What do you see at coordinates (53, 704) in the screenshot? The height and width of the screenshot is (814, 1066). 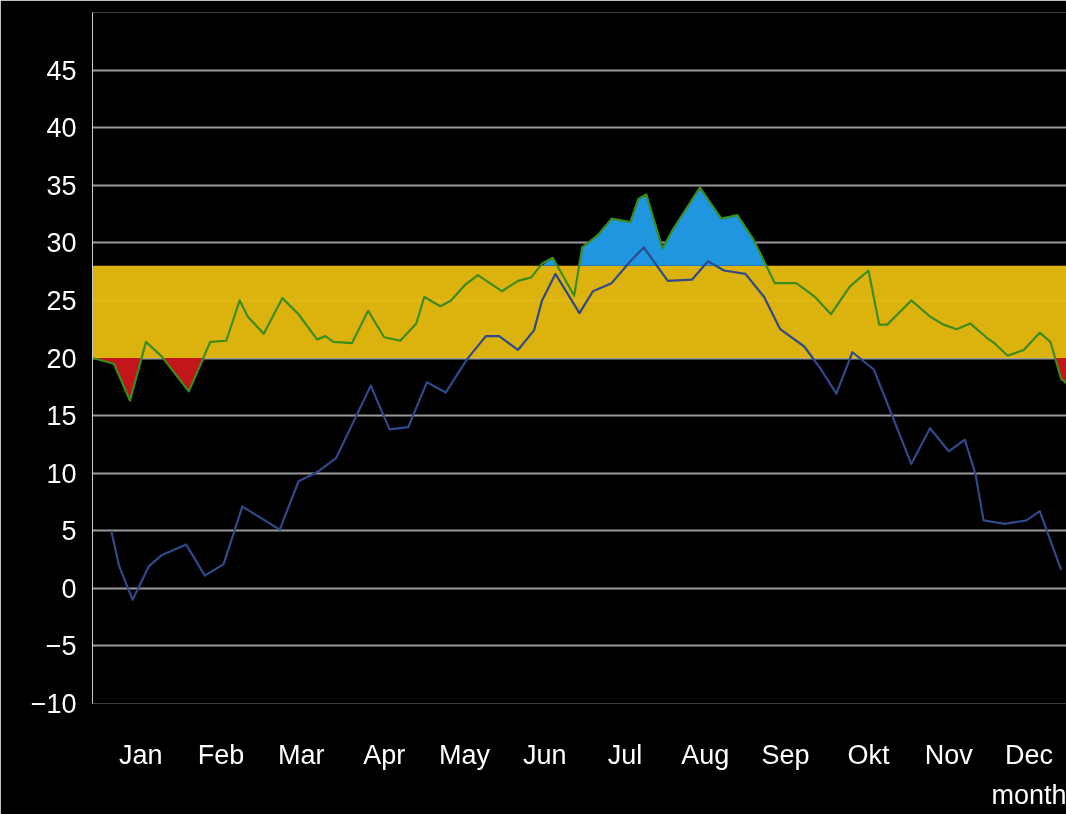 I see `y-tick-label: −10` at bounding box center [53, 704].